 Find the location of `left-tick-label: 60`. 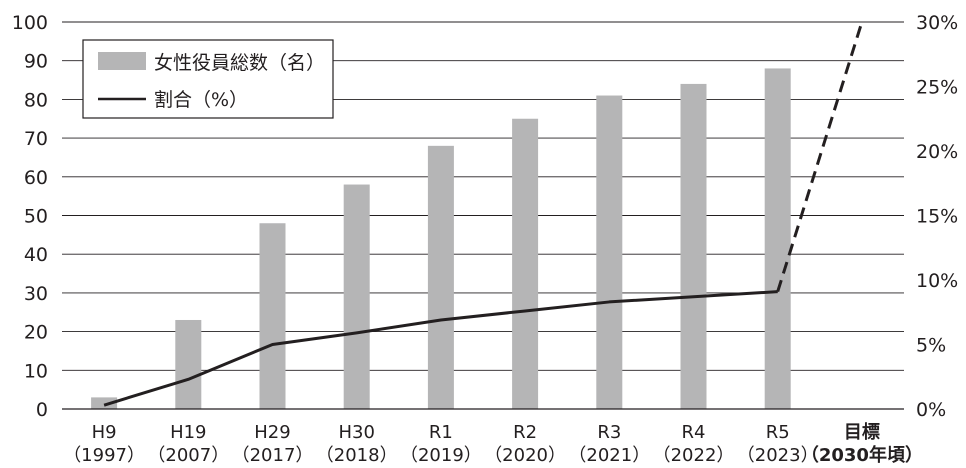

left-tick-label: 60 is located at coordinates (36, 178).